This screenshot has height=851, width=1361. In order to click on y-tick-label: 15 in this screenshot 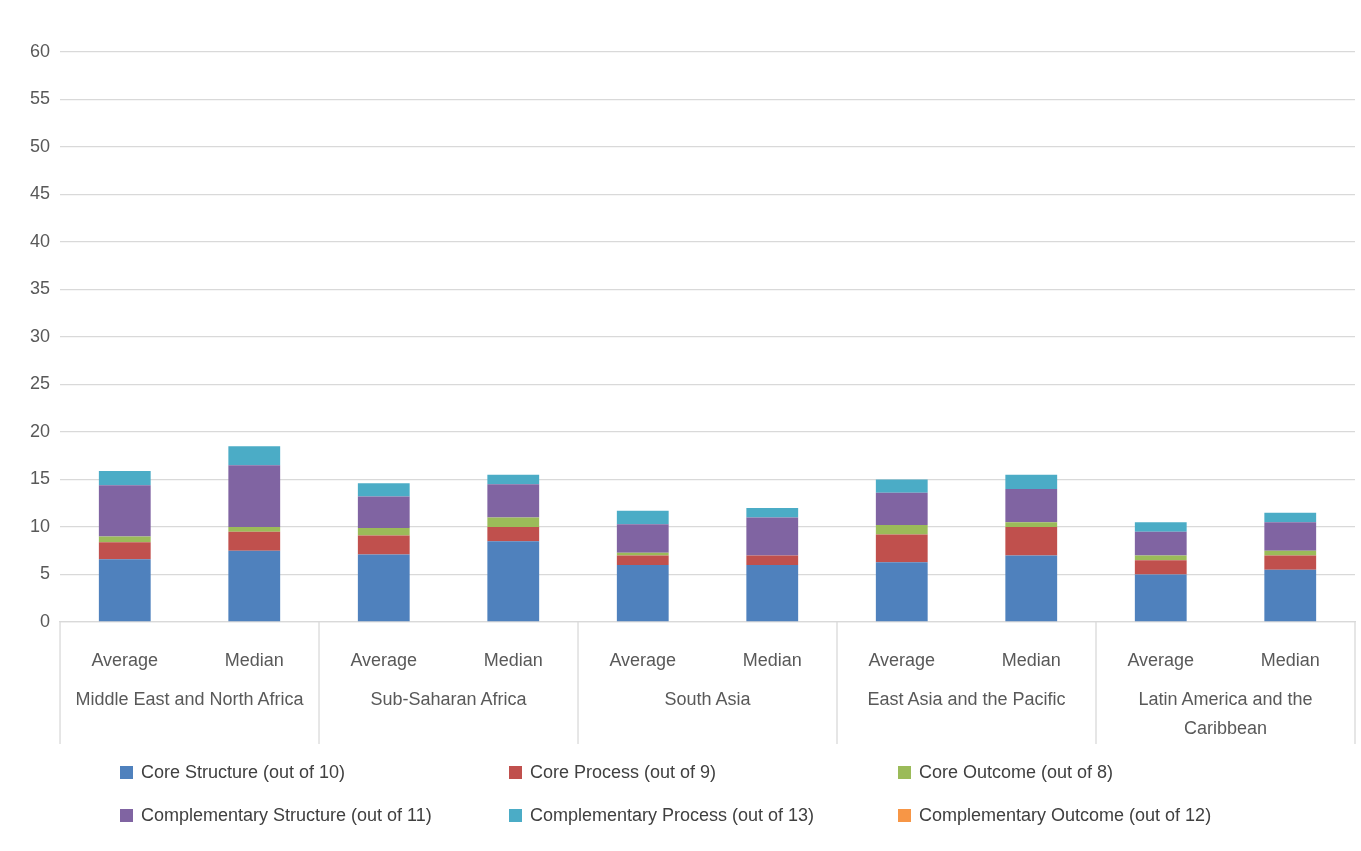, I will do `click(40, 478)`.